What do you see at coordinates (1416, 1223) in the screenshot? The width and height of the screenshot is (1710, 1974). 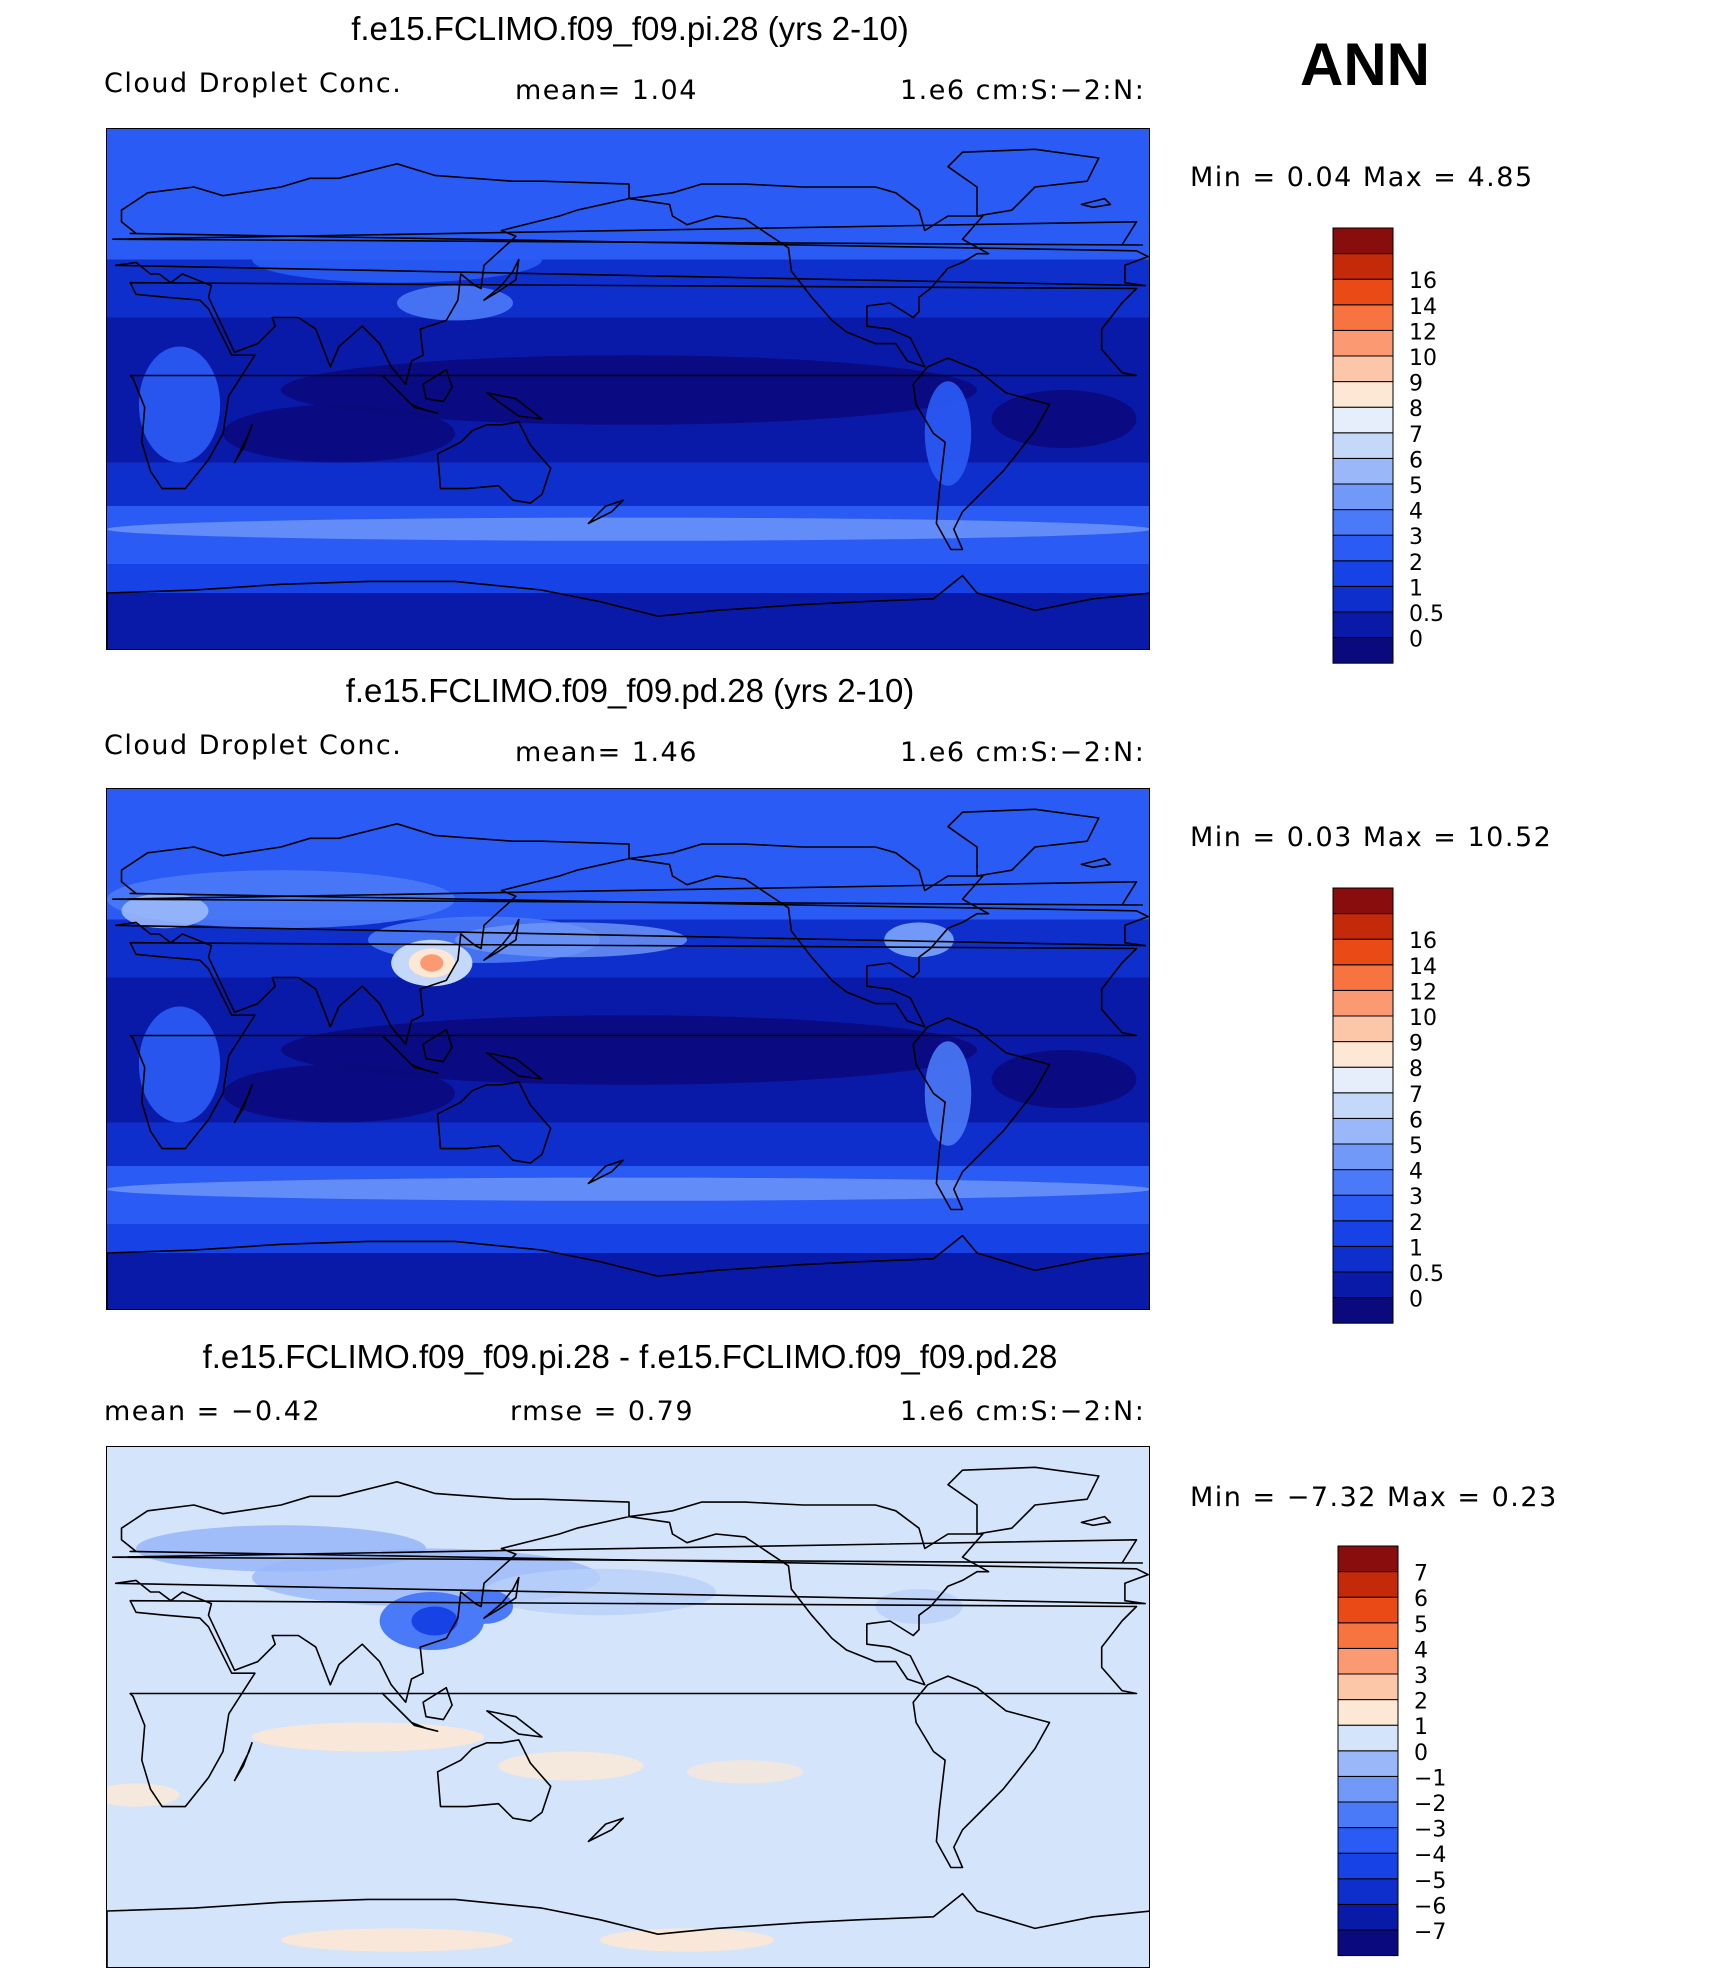 I see `colorbar-tick-label: 2` at bounding box center [1416, 1223].